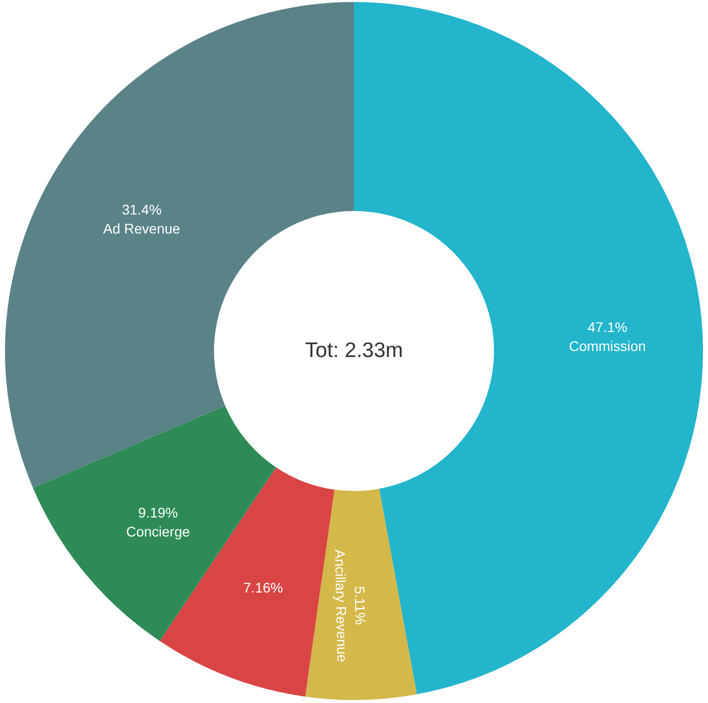 This screenshot has width=708, height=703. Describe the element at coordinates (341, 606) in the screenshot. I see `slice-label: Ancillary Revenue` at that location.